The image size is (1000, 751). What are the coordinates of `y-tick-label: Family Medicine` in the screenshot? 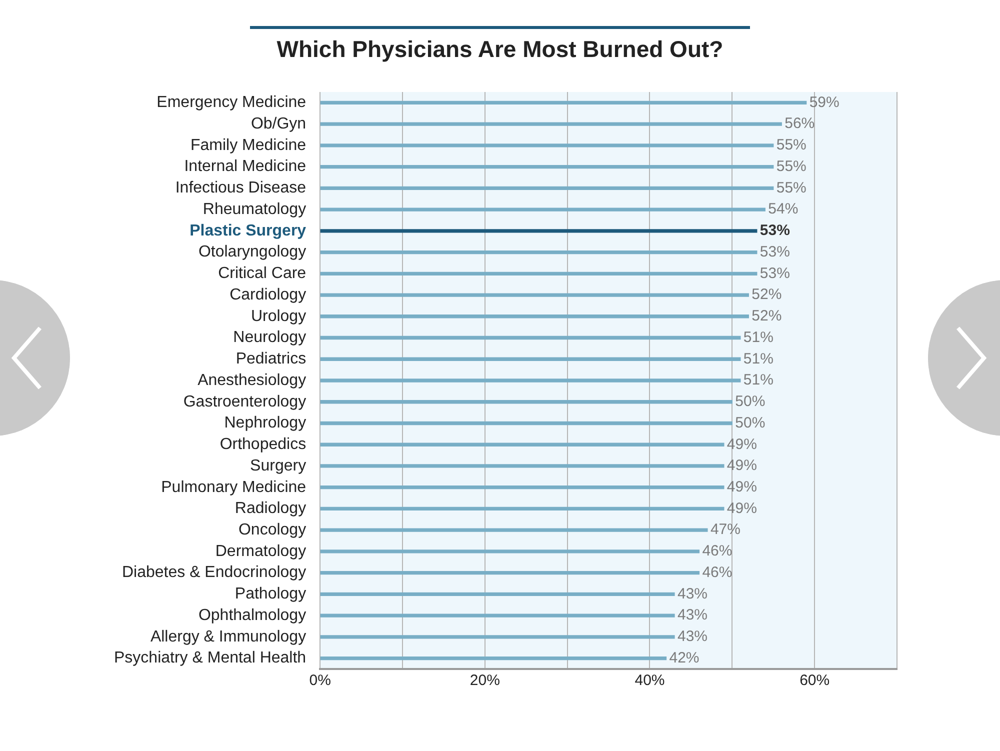 It's located at (248, 145).